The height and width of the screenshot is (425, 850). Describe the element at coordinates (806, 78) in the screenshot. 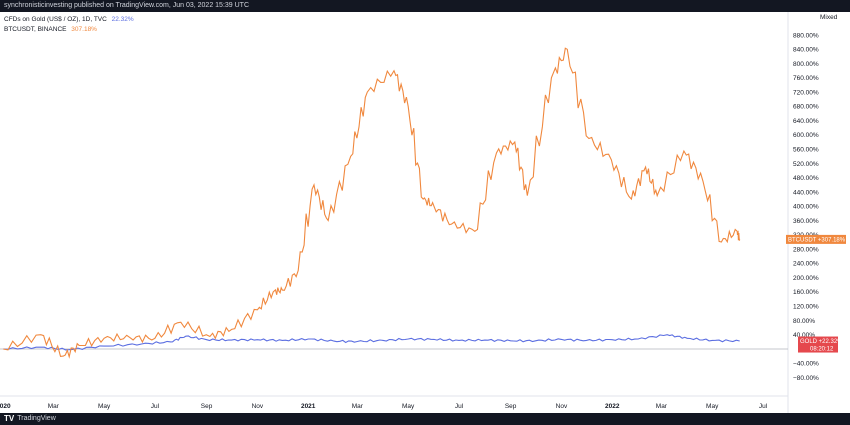

I see `y-tick-label: 760.00%` at that location.